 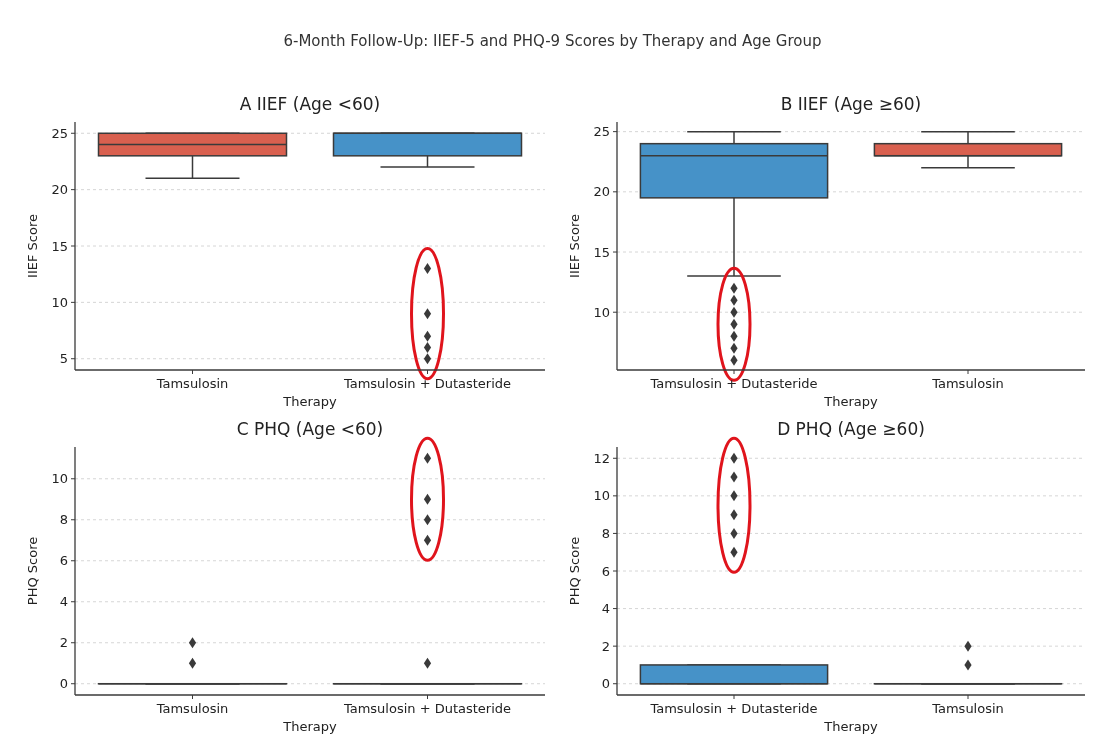 What do you see at coordinates (63, 359) in the screenshot?
I see `y-tick-label: 5` at bounding box center [63, 359].